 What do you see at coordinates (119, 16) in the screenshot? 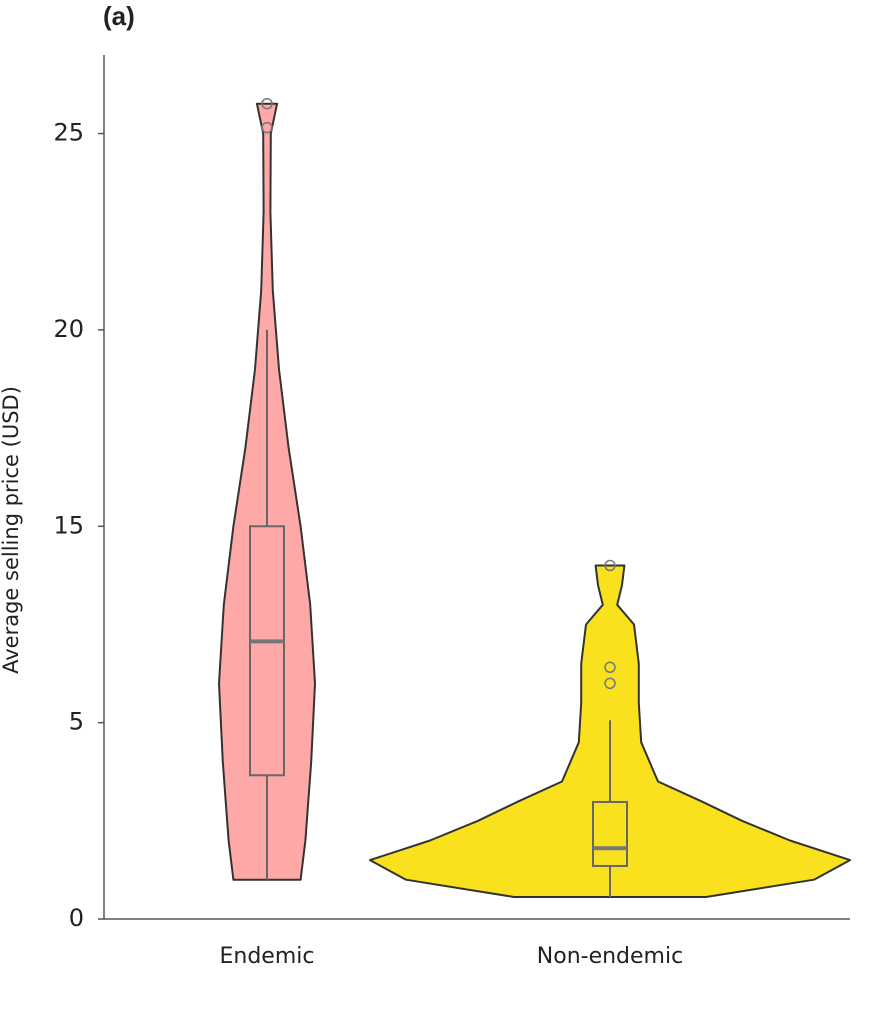
I see `panel-label: (a)` at bounding box center [119, 16].